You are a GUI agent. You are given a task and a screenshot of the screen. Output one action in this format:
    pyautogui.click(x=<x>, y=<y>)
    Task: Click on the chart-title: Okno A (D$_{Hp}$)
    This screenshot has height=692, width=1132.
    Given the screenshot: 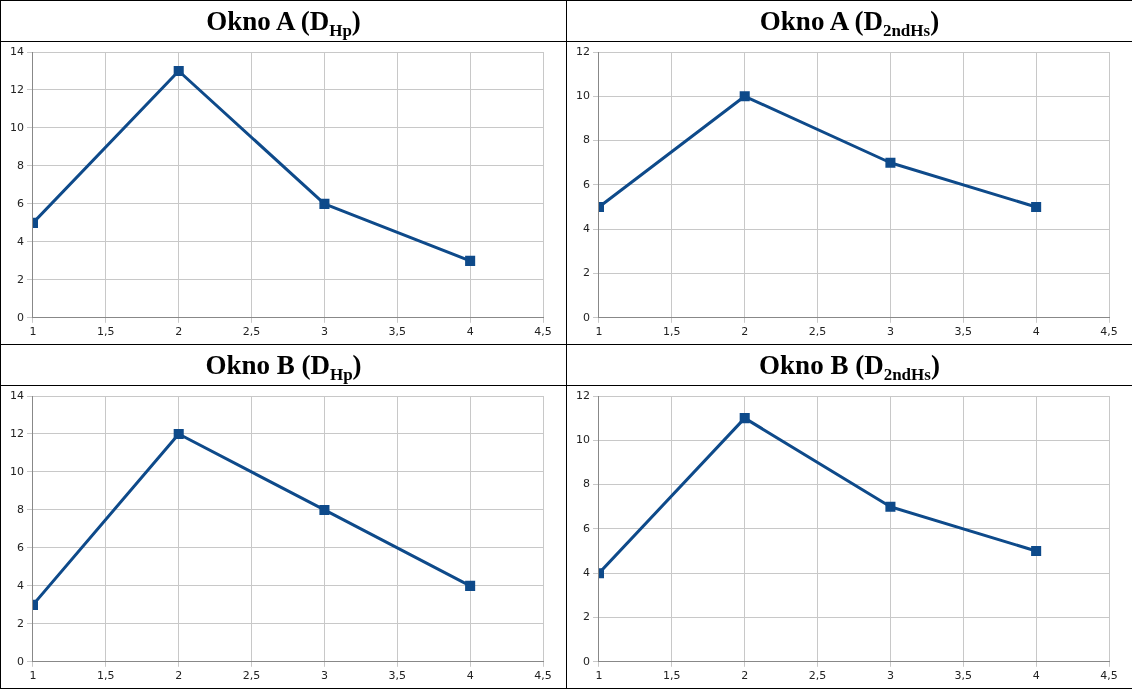 What is the action you would take?
    pyautogui.click(x=283, y=21)
    